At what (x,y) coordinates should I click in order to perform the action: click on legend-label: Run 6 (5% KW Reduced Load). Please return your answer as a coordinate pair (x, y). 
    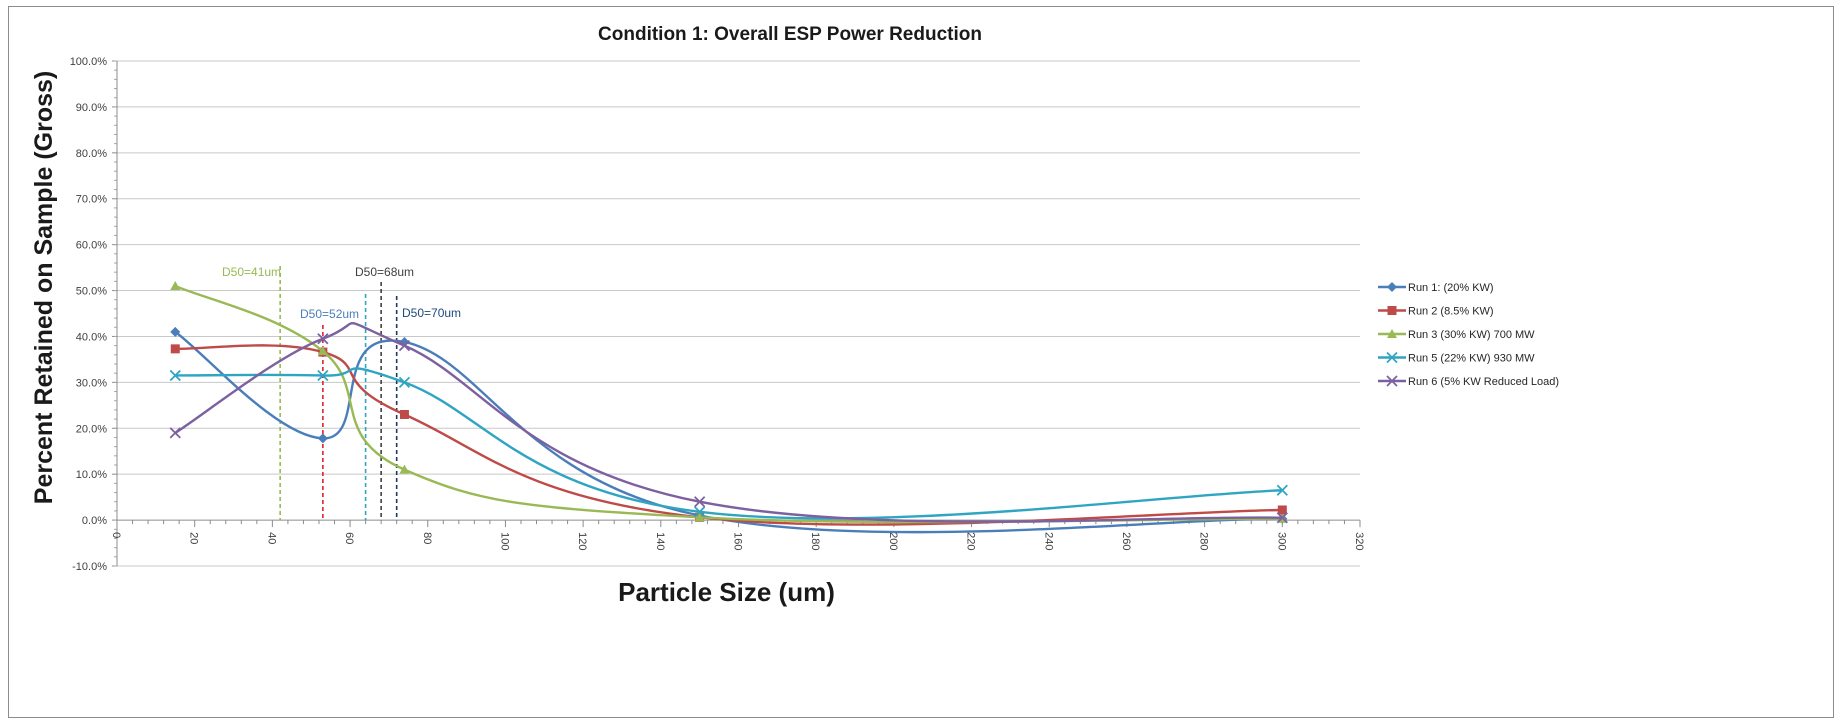
    Looking at the image, I should click on (1483, 382).